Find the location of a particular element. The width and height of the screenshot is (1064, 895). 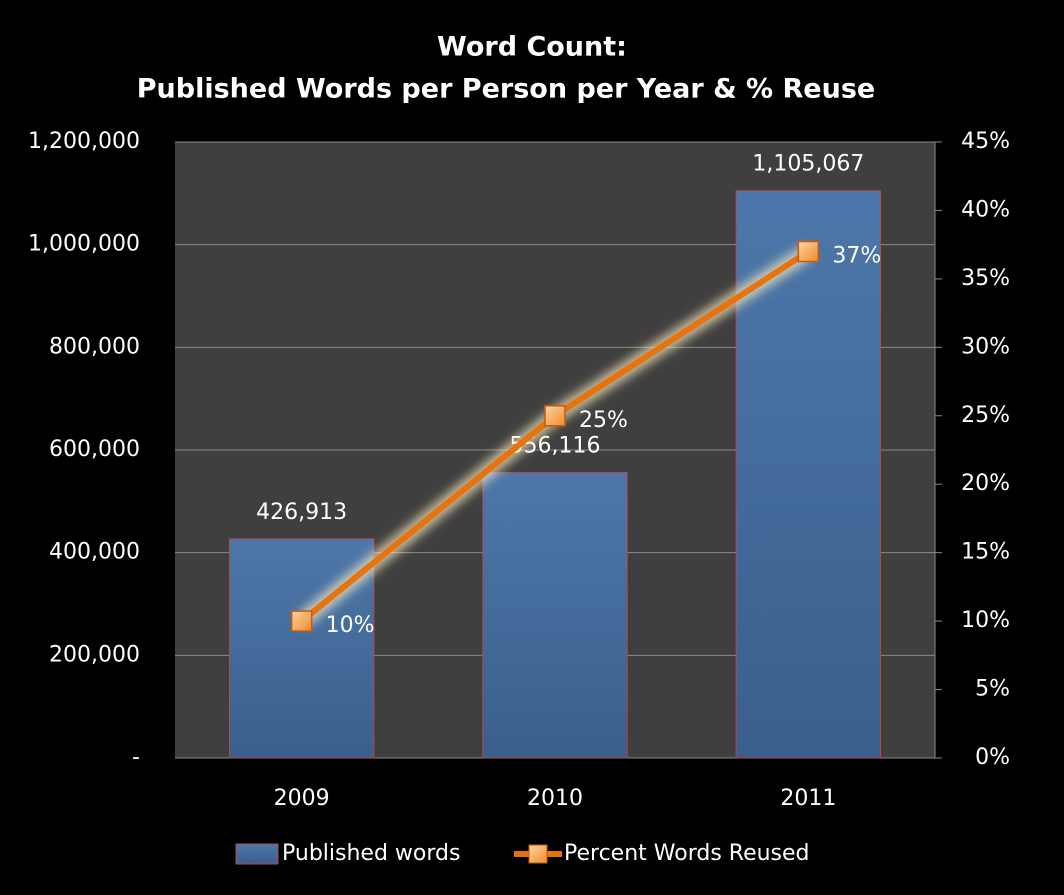

y-tick-label: 1,200,000 is located at coordinates (84, 141).